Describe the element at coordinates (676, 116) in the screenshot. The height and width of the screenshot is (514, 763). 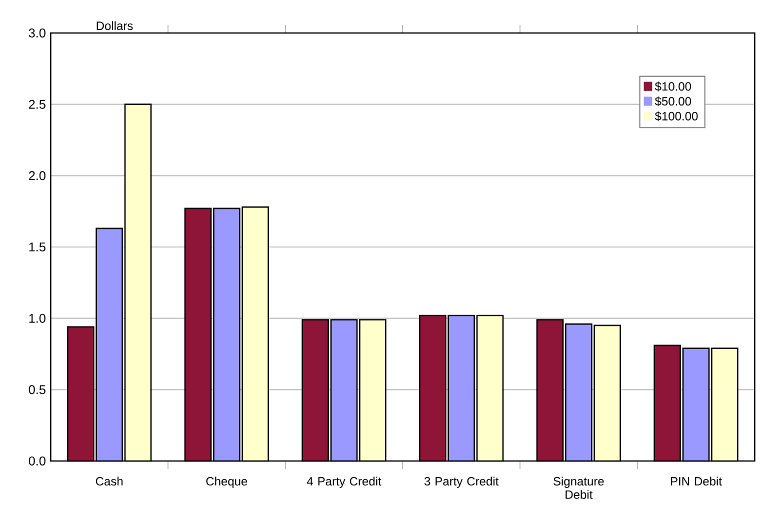
I see `legend-label: $100.00` at that location.